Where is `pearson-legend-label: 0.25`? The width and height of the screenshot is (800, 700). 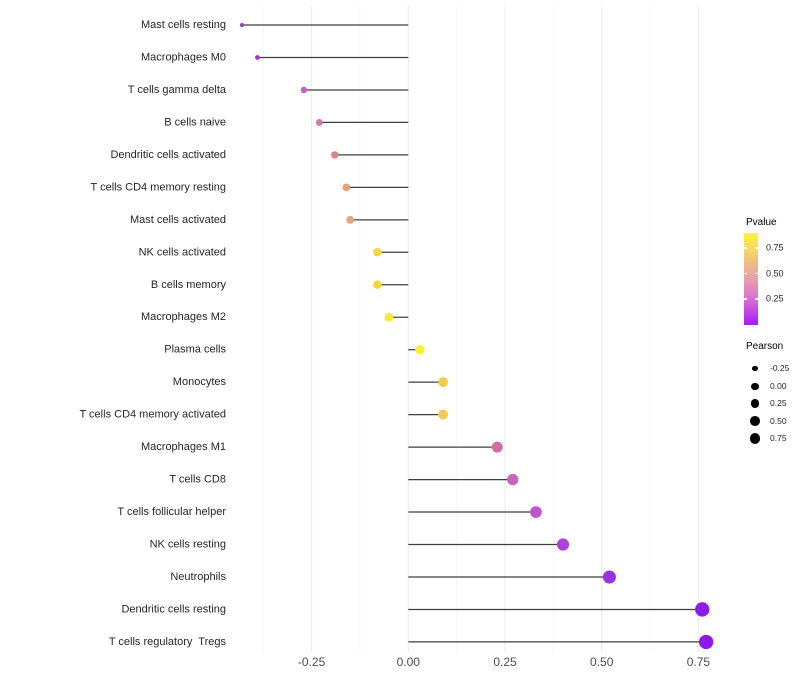 pearson-legend-label: 0.25 is located at coordinates (778, 403).